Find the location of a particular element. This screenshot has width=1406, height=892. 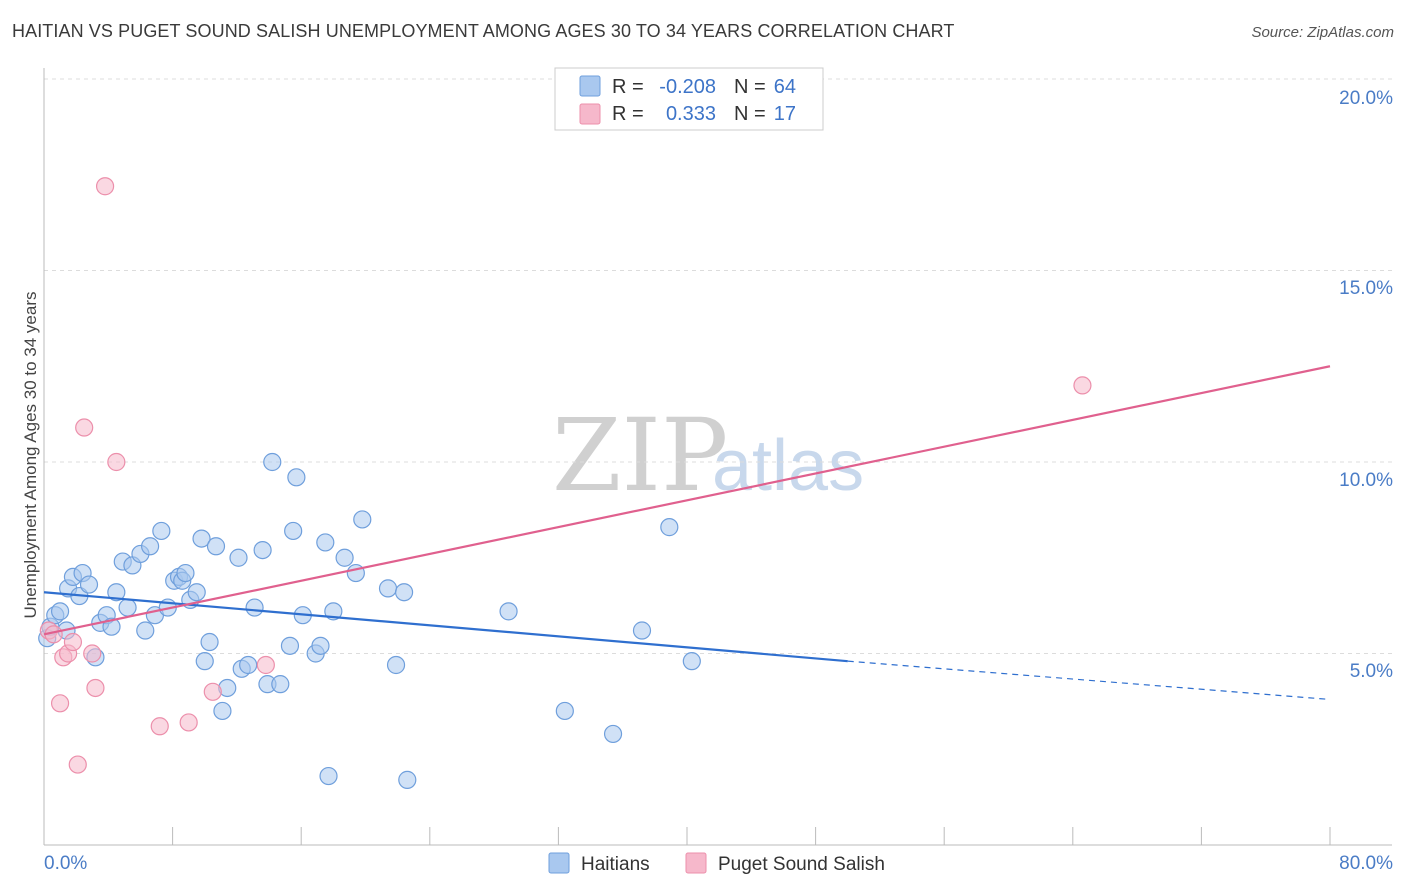

watermark: ZIP atlas is located at coordinates (708, 455).